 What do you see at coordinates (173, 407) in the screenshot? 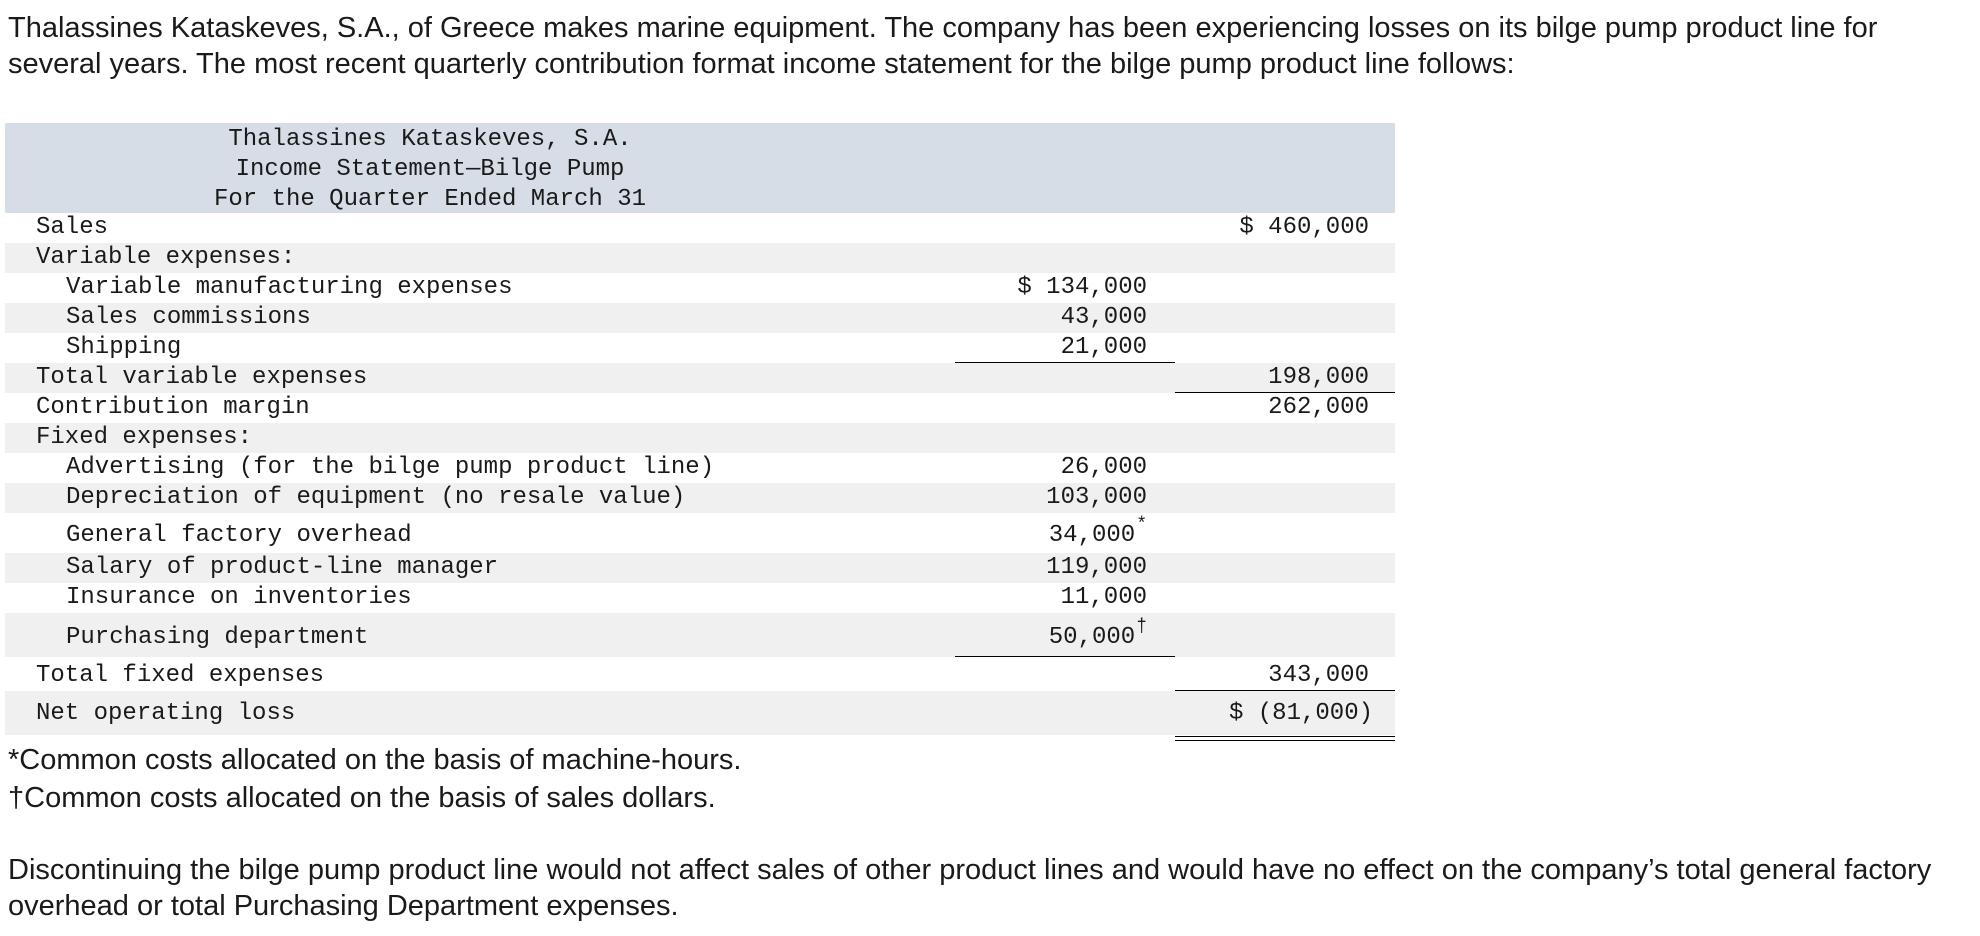
I see `row-label: Contribution margin` at bounding box center [173, 407].